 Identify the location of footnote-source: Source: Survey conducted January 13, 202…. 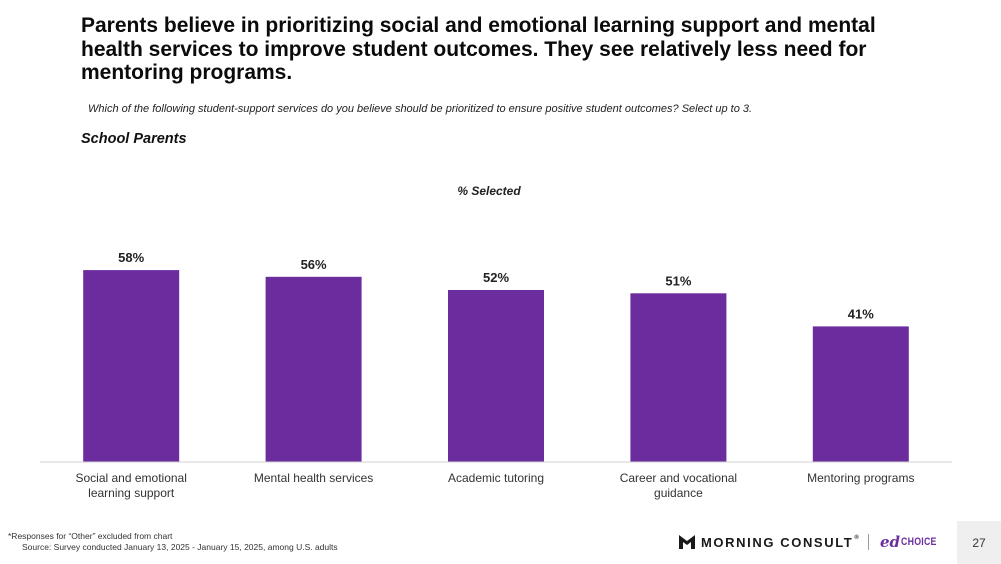
(180, 547).